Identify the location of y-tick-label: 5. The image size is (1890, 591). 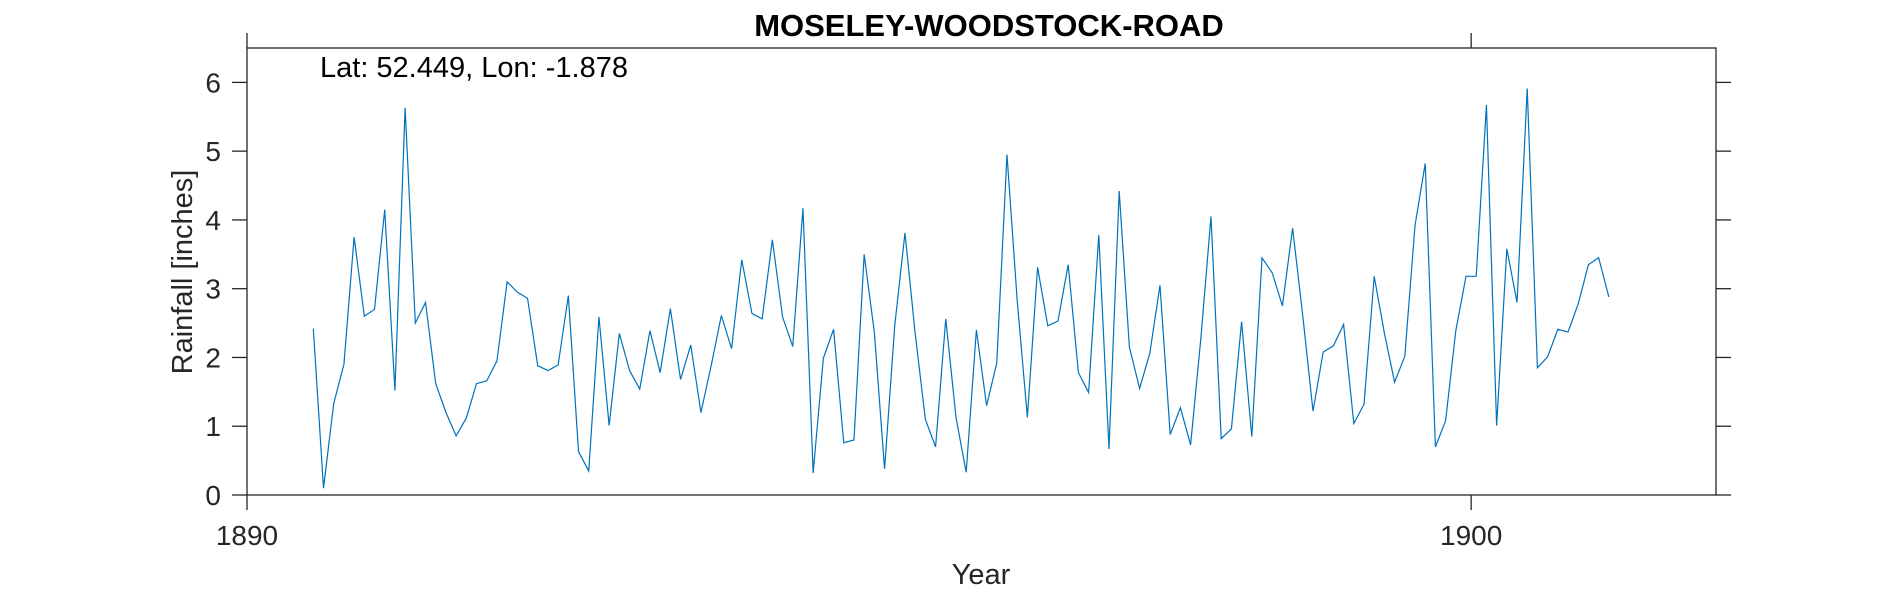
(213, 151).